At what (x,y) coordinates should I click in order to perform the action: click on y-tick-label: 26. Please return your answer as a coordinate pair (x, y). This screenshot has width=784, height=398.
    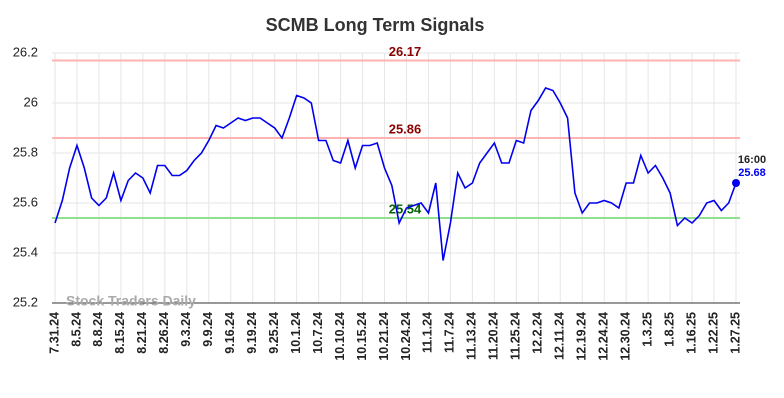
    Looking at the image, I should click on (31, 101).